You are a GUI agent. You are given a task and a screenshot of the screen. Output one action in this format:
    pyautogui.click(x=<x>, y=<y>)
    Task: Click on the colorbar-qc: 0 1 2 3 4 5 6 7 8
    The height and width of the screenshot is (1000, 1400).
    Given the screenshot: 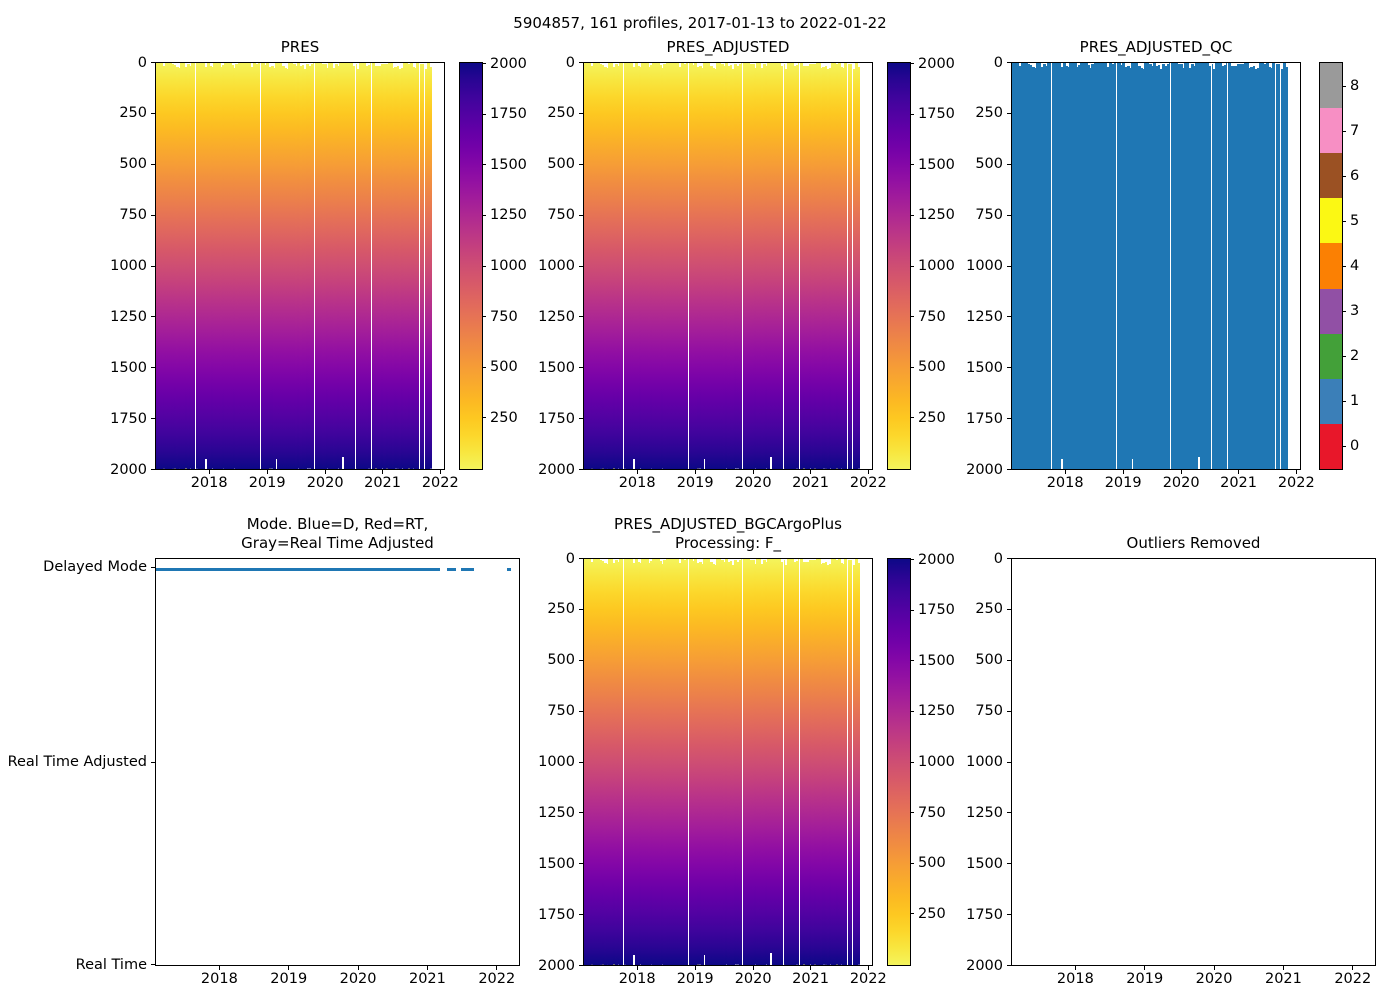 What is the action you would take?
    pyautogui.click(x=1339, y=266)
    